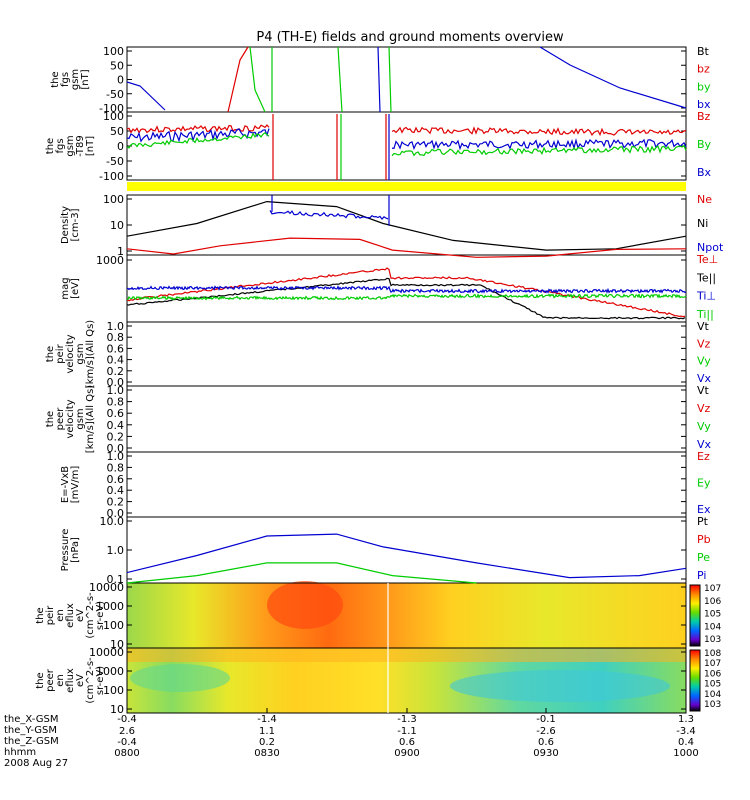  Describe the element at coordinates (703, 521) in the screenshot. I see `legend-label: Pt` at that location.